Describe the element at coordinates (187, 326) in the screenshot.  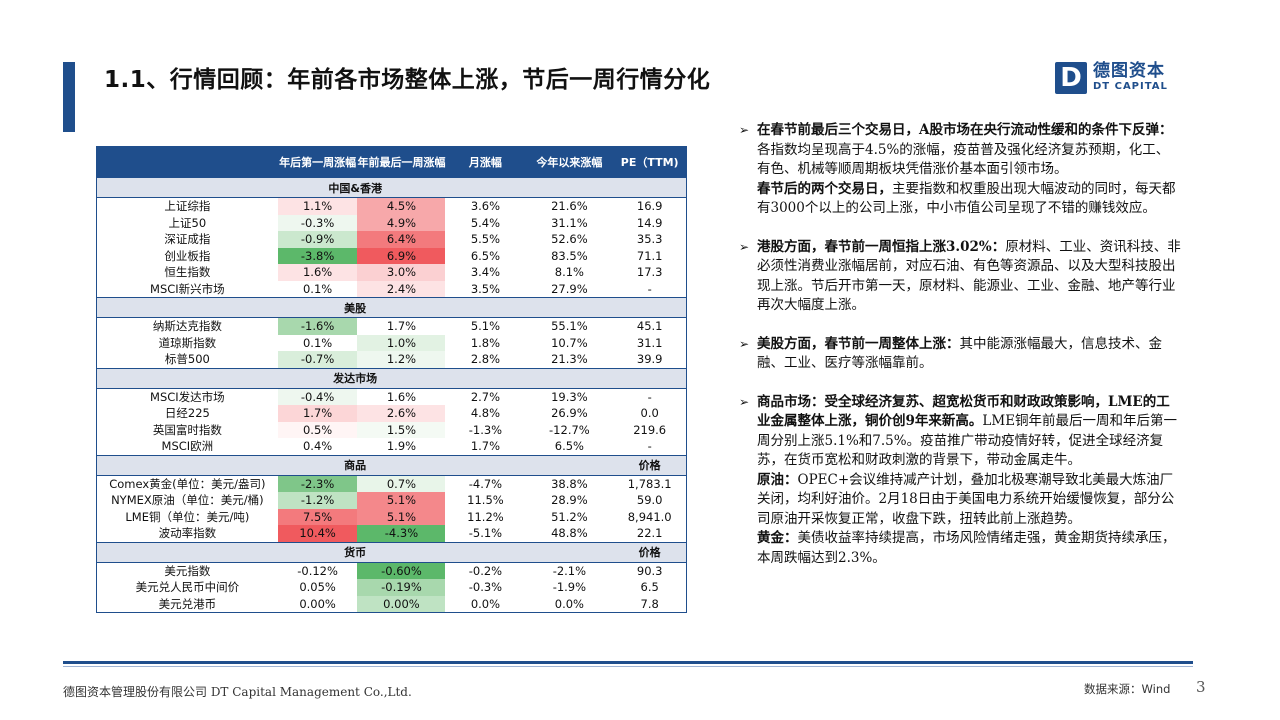
I see `row-label: 纳斯达克指数` at that location.